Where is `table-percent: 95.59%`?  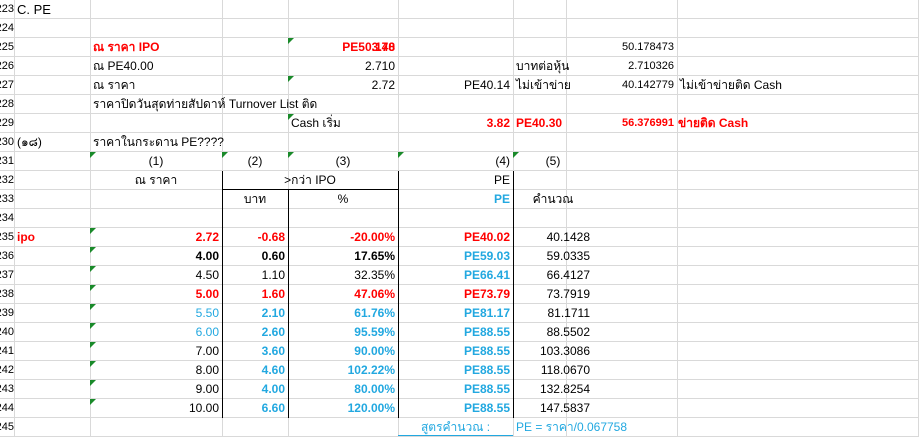 table-percent: 95.59% is located at coordinates (374, 332).